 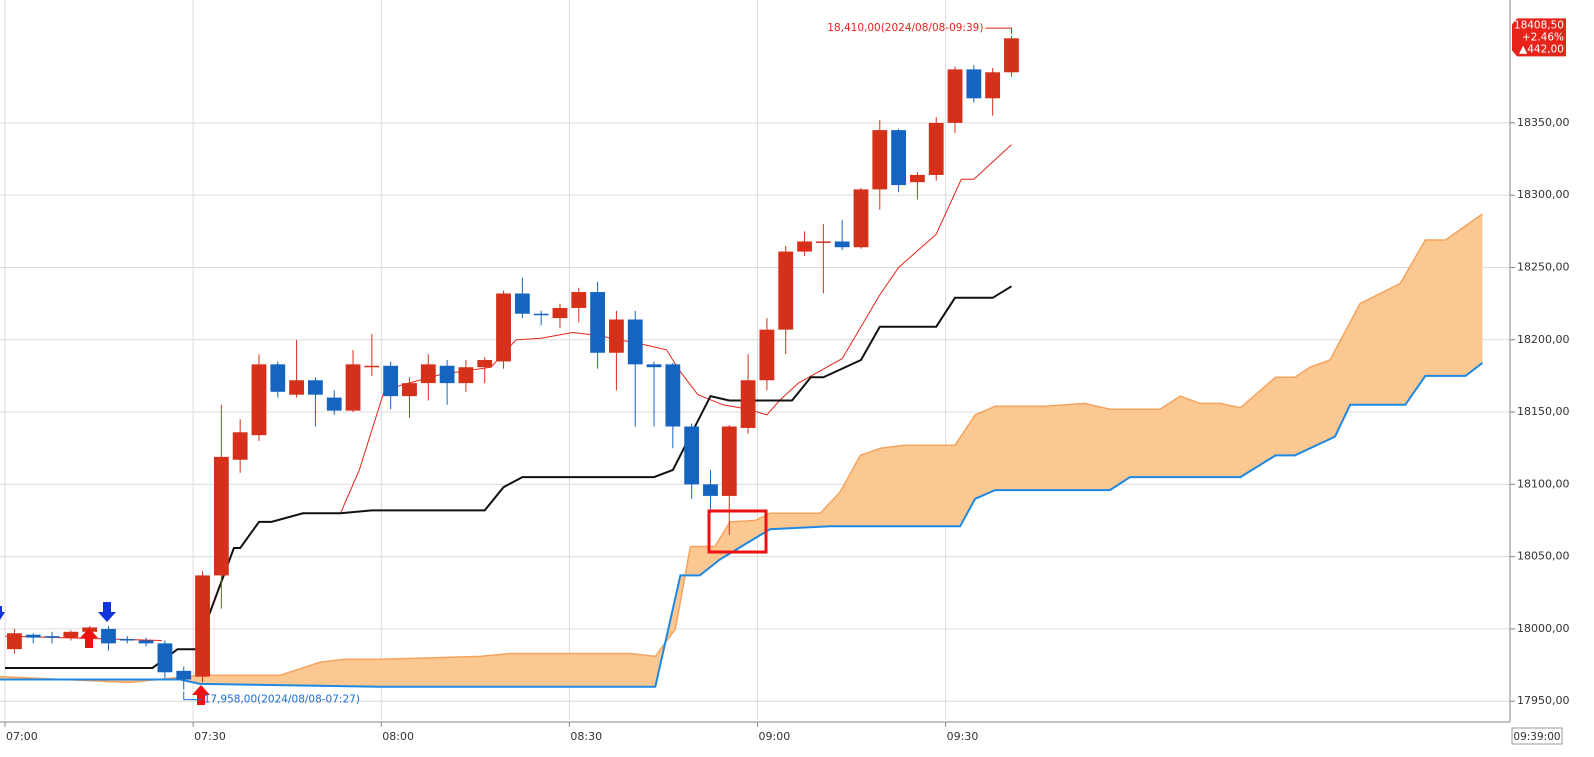 I want to click on y-tick-label: 18100,00, so click(x=1543, y=483).